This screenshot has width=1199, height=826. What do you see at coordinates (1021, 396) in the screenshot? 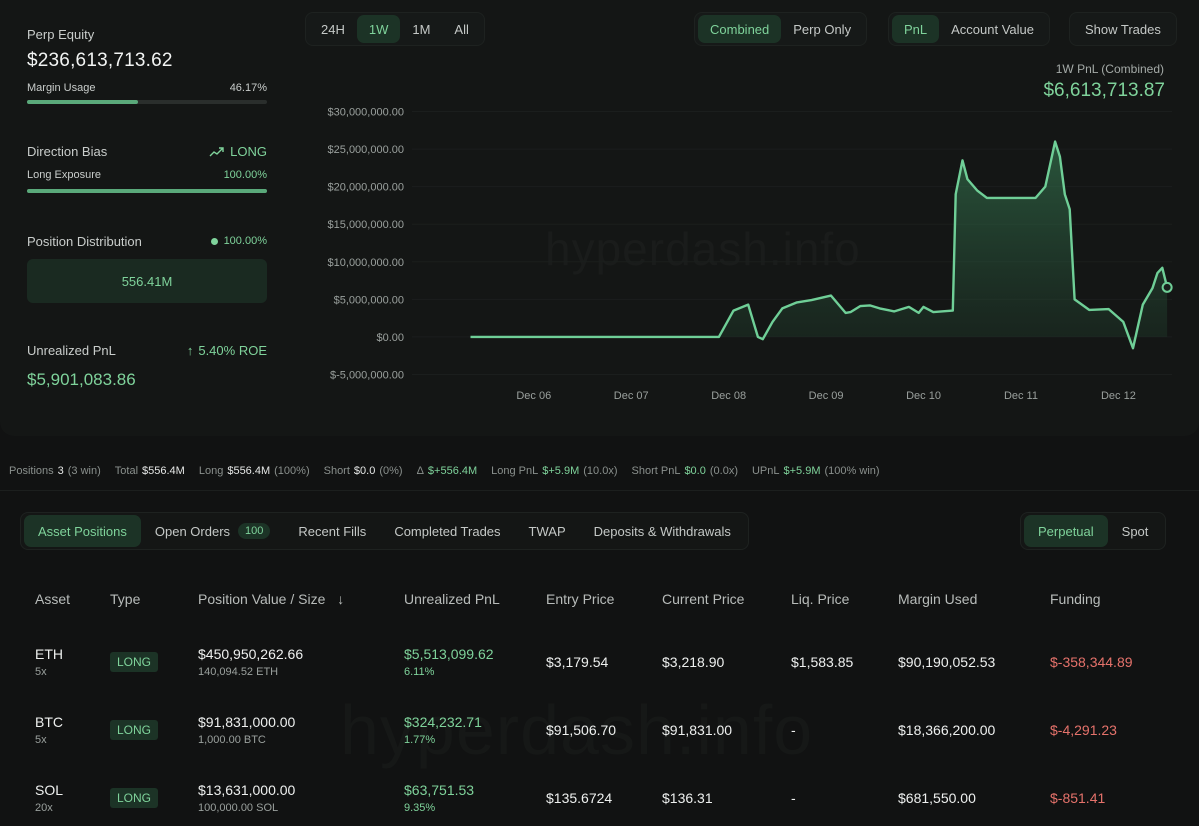
I see `x-tick-label: Dec 11` at bounding box center [1021, 396].